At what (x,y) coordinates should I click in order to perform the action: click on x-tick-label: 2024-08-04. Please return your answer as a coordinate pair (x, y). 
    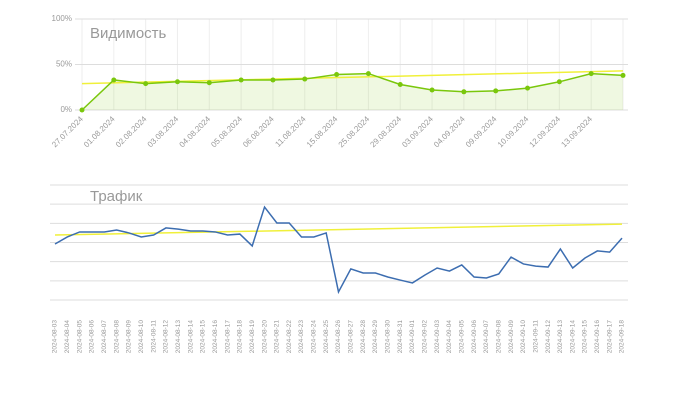
    Looking at the image, I should click on (67, 337).